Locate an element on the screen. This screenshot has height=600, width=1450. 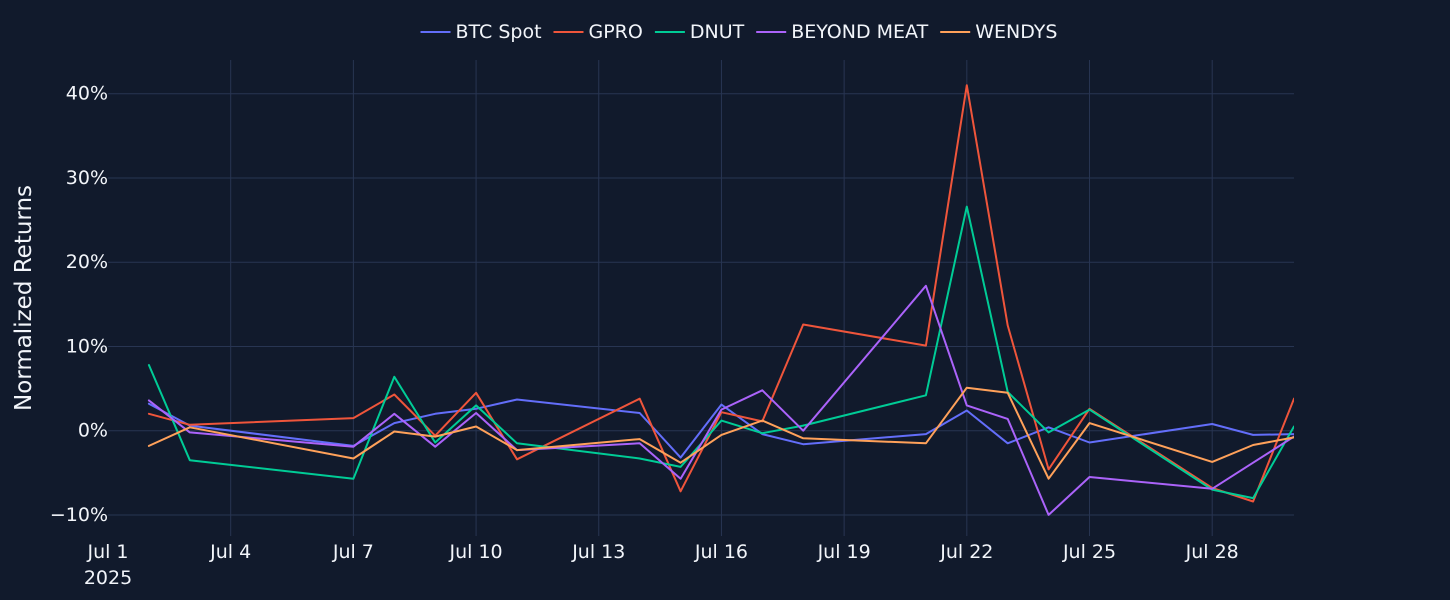
legend-item-btc-spot: BTC Spot is located at coordinates (481, 32).